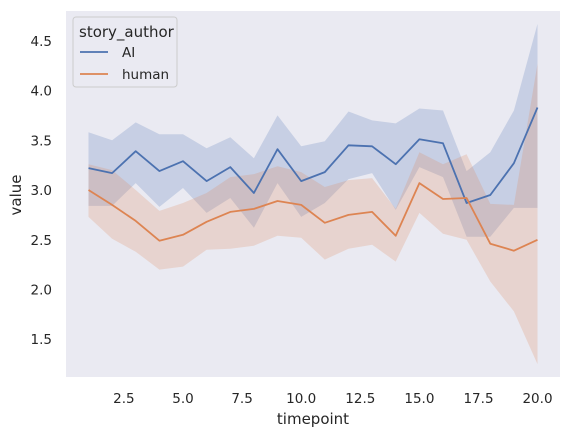  Describe the element at coordinates (301, 399) in the screenshot. I see `x-tick-label: 10.0` at that location.